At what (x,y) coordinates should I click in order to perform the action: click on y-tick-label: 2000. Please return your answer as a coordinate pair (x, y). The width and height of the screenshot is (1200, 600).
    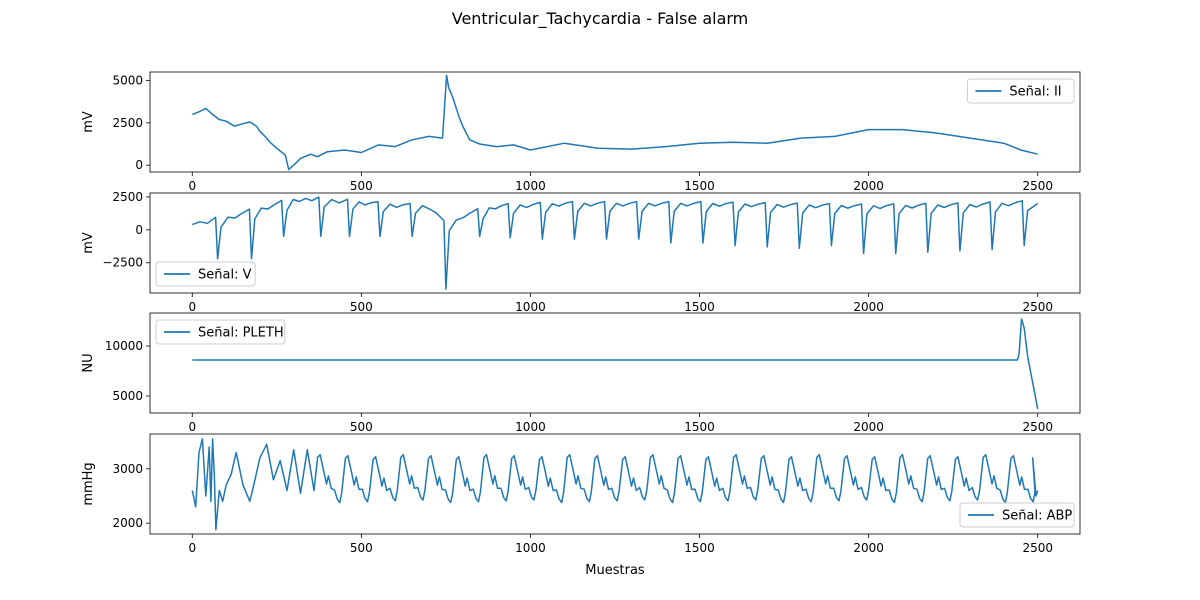
    Looking at the image, I should click on (127, 523).